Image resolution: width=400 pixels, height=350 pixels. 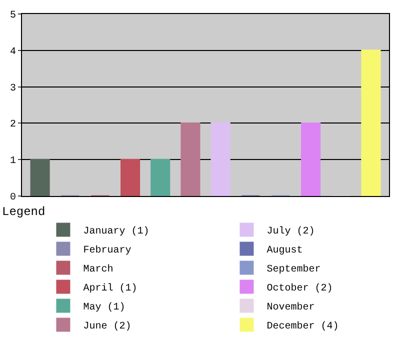 I want to click on y-tick-label: 1, so click(x=13, y=162).